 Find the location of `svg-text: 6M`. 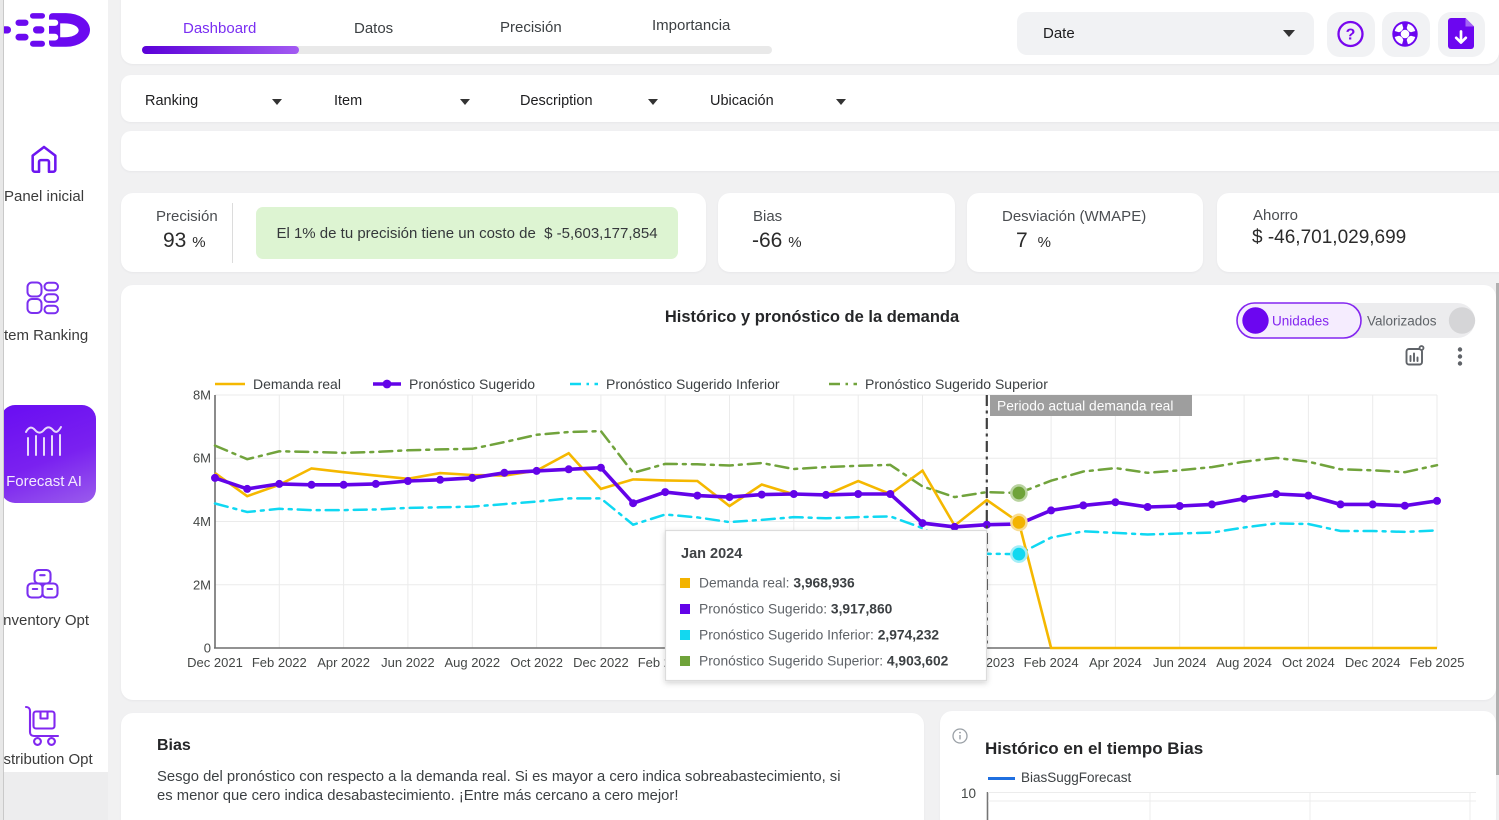

svg-text: 6M is located at coordinates (202, 458).